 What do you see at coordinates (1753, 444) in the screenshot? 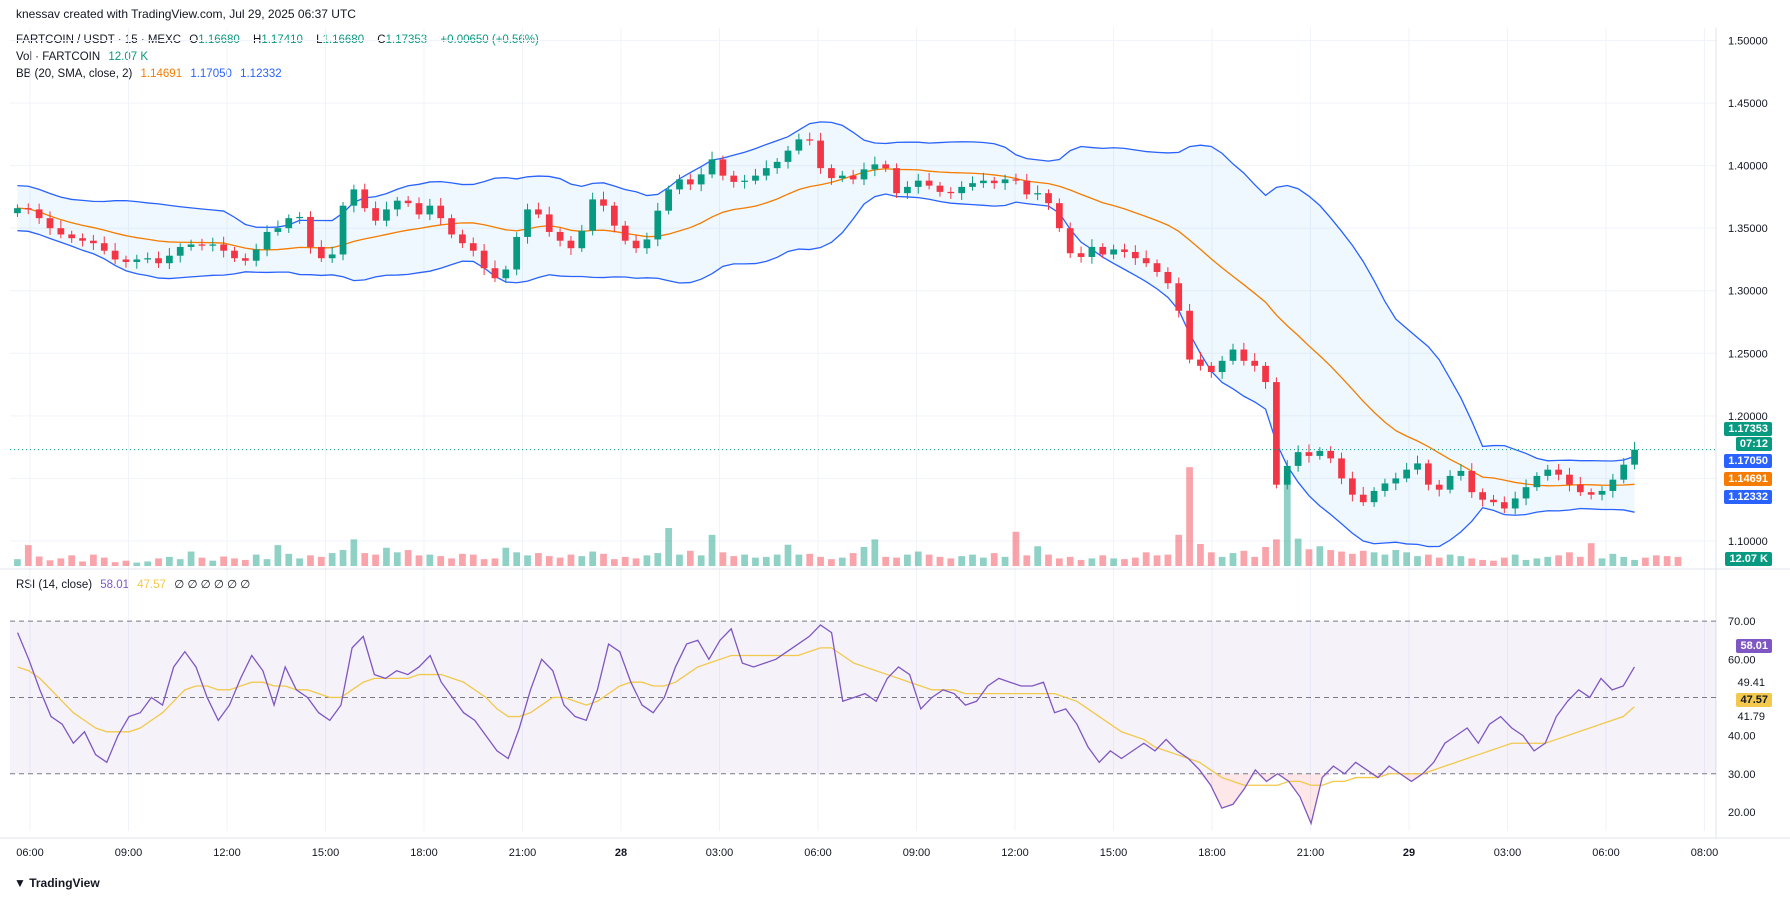
I see `countdown-badge: 07:12` at bounding box center [1753, 444].